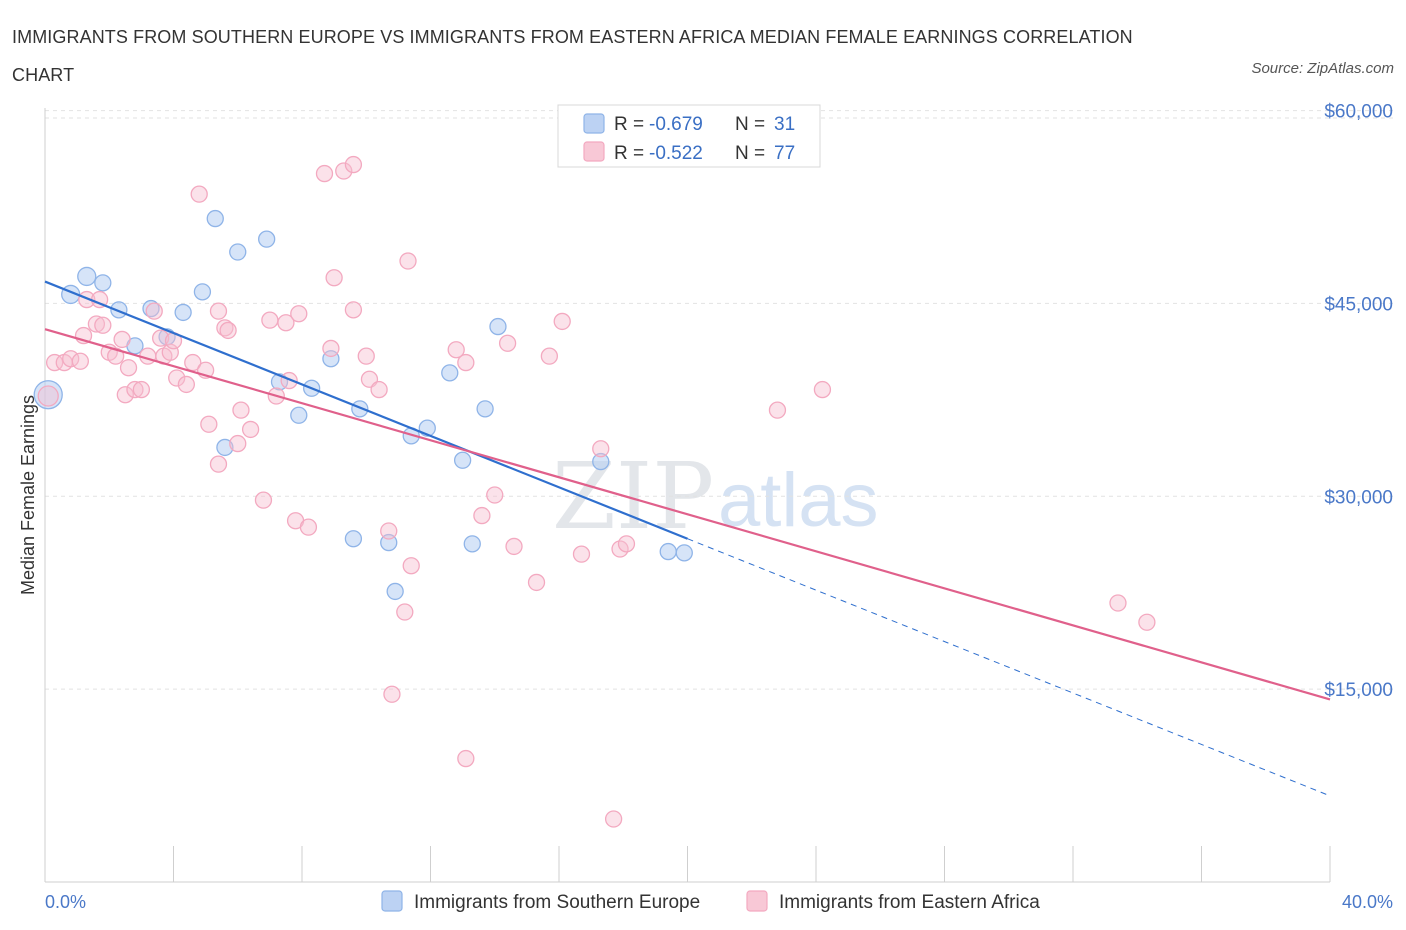 The height and width of the screenshot is (930, 1406). What do you see at coordinates (757, 901) in the screenshot?
I see `bottom-legend-swatch-eastern-africa` at bounding box center [757, 901].